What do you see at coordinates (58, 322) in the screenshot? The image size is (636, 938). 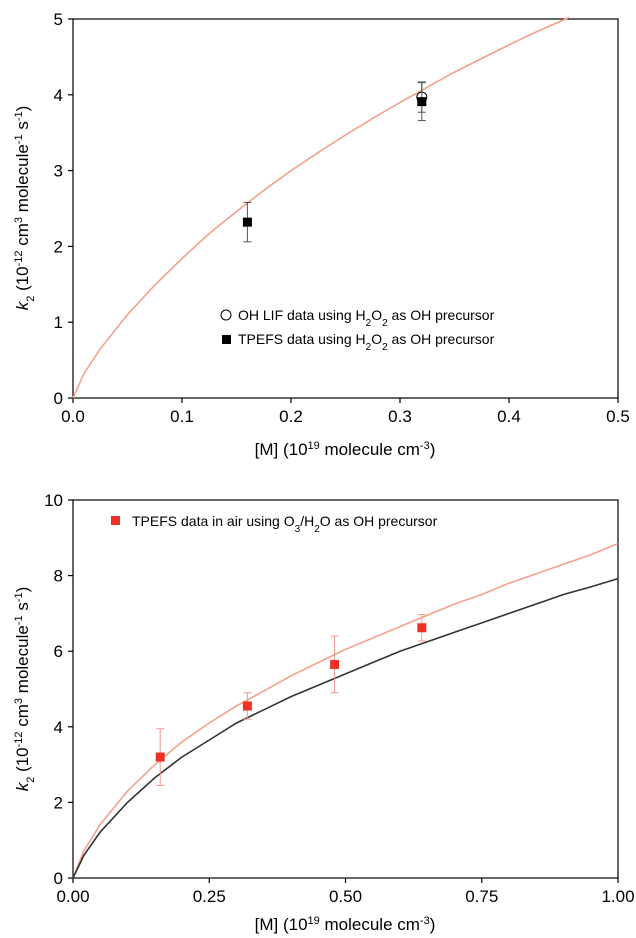 I see `y-tick-label-top-1: 1` at bounding box center [58, 322].